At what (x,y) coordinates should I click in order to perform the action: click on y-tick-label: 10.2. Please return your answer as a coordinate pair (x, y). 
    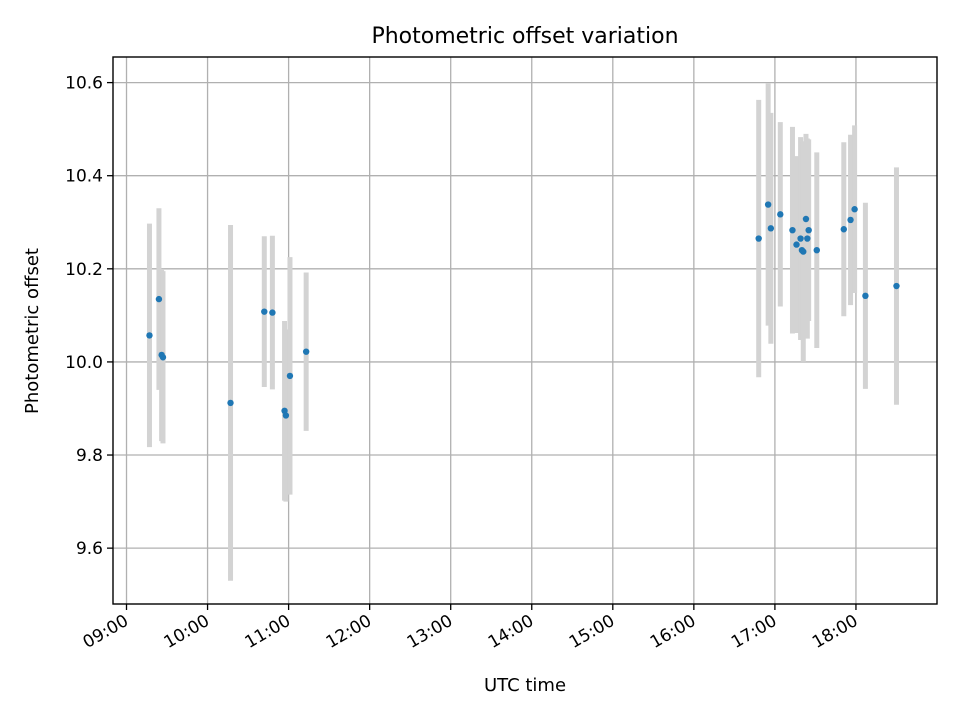
    Looking at the image, I should click on (84, 270).